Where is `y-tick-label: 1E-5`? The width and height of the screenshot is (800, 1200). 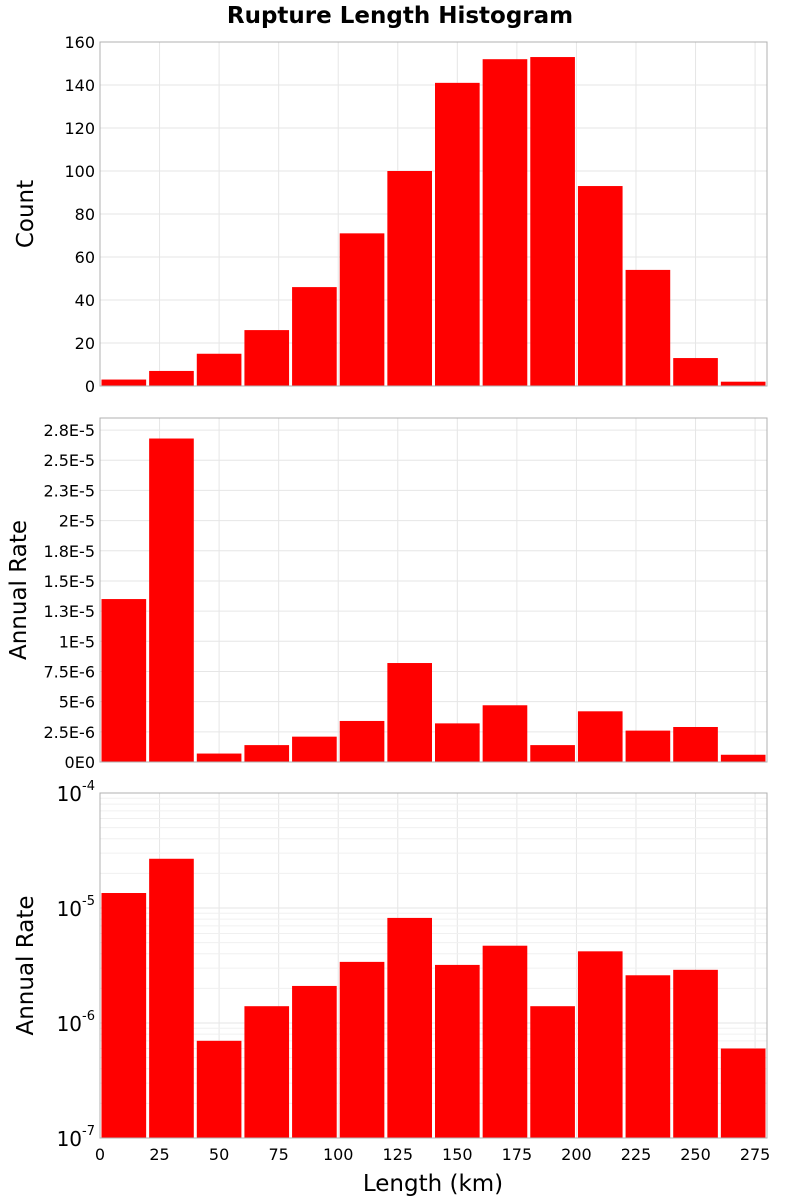
y-tick-label: 1E-5 is located at coordinates (77, 641).